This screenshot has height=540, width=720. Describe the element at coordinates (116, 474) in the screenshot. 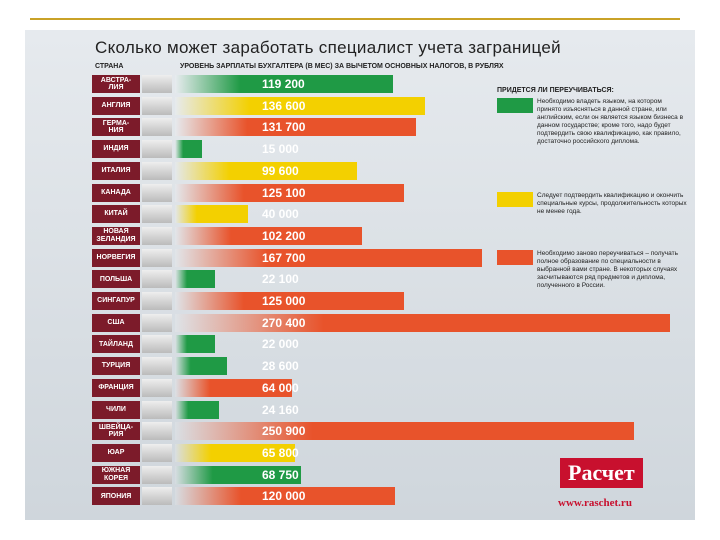

I see `category-label: ЮЖНАЯ КОРЕЯ` at that location.